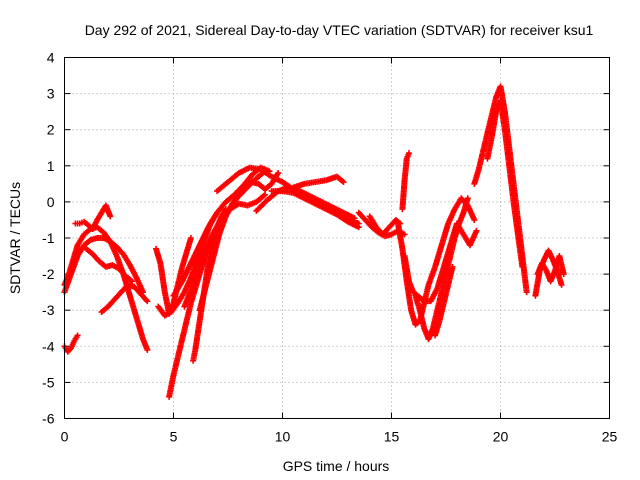 The height and width of the screenshot is (480, 640). Describe the element at coordinates (65, 437) in the screenshot. I see `x-tick-label: 0` at that location.